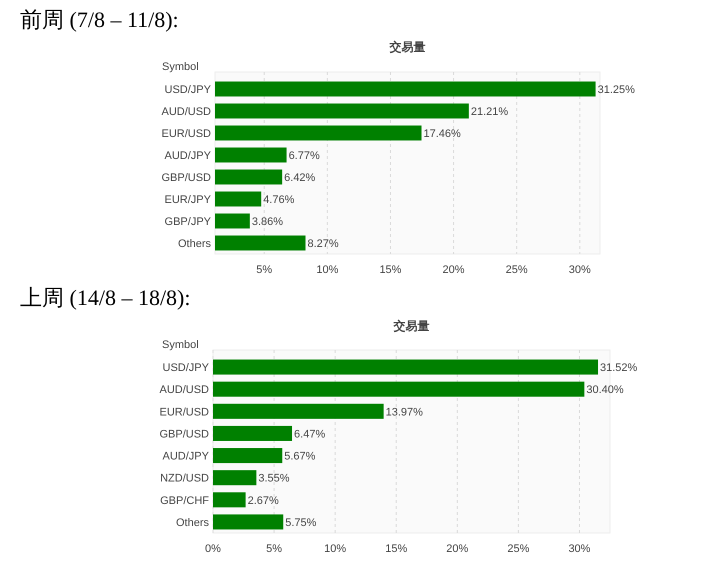  Describe the element at coordinates (185, 500) in the screenshot. I see `y-tick-label: GBP/CHF` at that location.